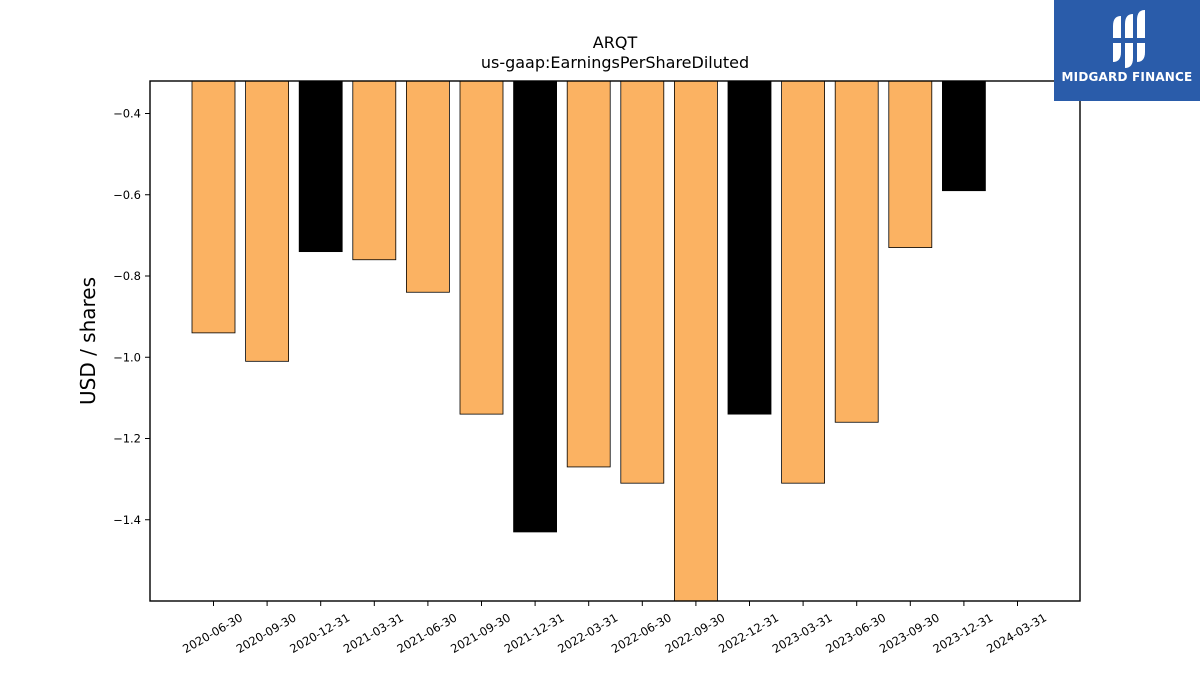 This screenshot has width=1200, height=675. What do you see at coordinates (748, 633) in the screenshot?
I see `x-tick-label: 2022-12-31` at bounding box center [748, 633].